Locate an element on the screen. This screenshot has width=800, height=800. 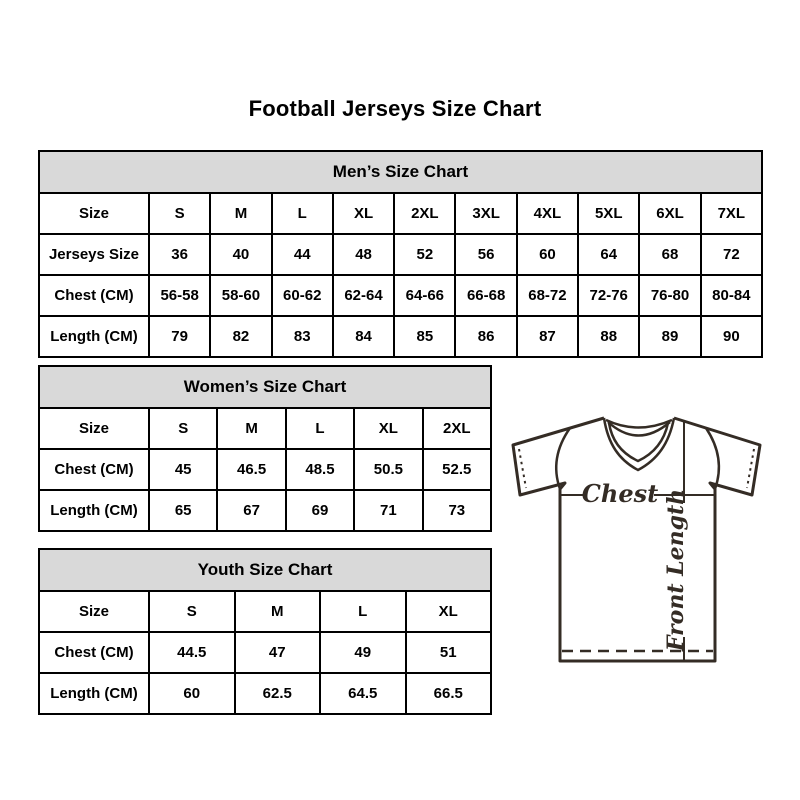
value-cell: 68-72 is located at coordinates (547, 295).